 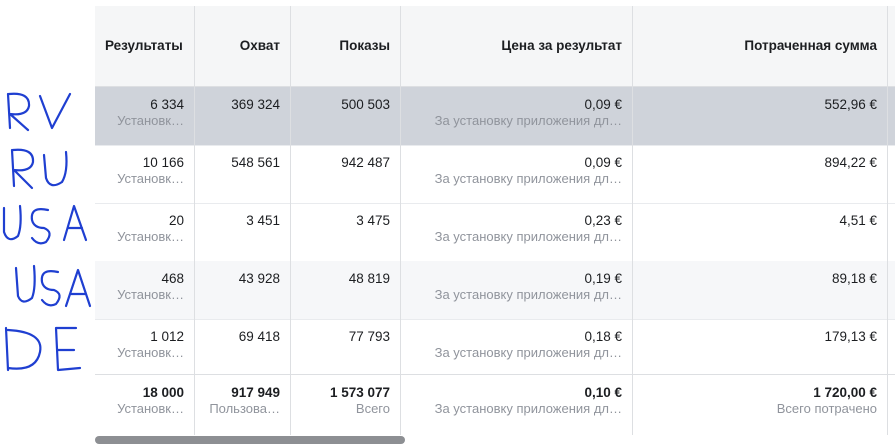 What do you see at coordinates (850, 162) in the screenshot?
I see `spent-value: 894,22 €` at bounding box center [850, 162].